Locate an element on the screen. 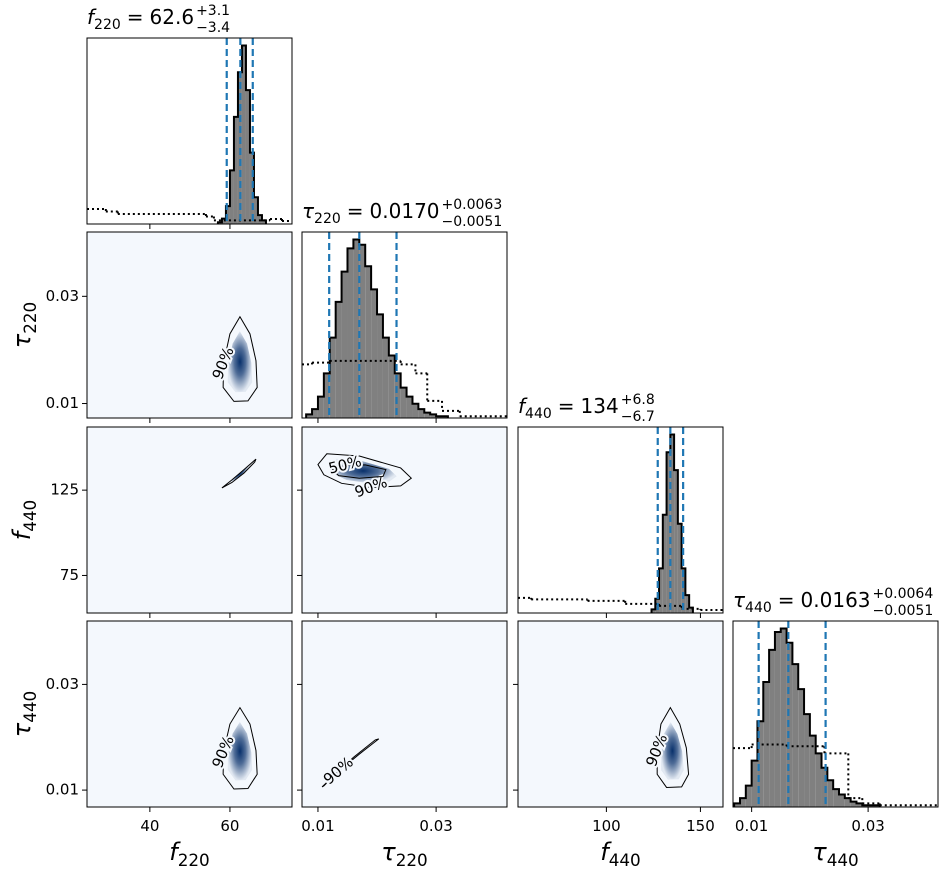 This screenshot has height=878, width=952. panel-title: τ220 = 0.0170 is located at coordinates (371, 213).